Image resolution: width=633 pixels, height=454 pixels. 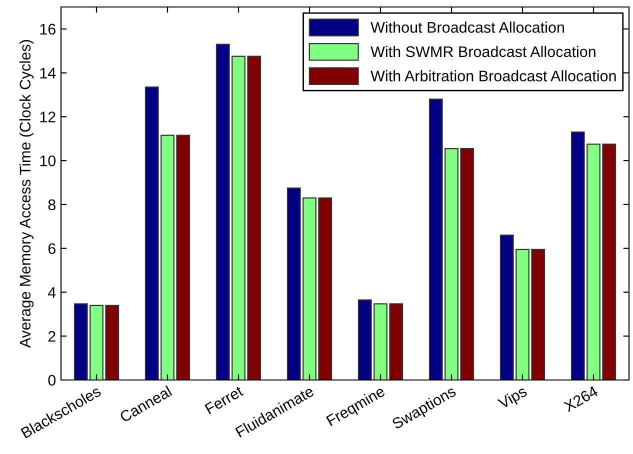 I want to click on legend-label: With SWMR Broadcast Allocation, so click(x=483, y=52).